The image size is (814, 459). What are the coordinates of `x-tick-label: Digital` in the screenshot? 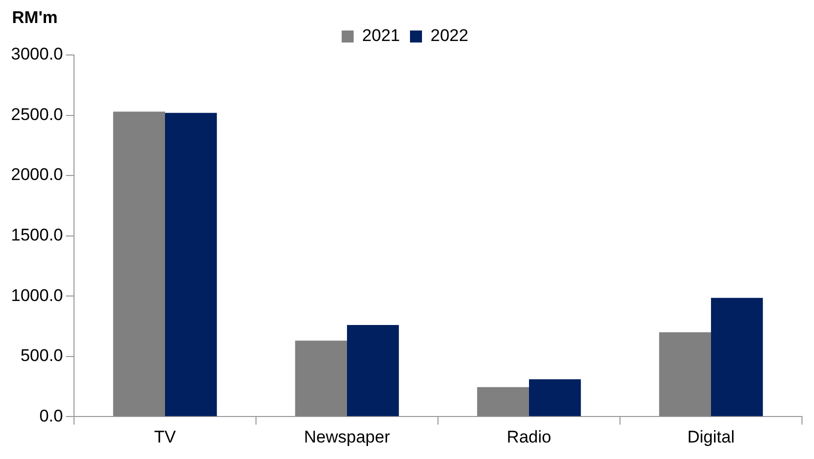 It's located at (711, 436).